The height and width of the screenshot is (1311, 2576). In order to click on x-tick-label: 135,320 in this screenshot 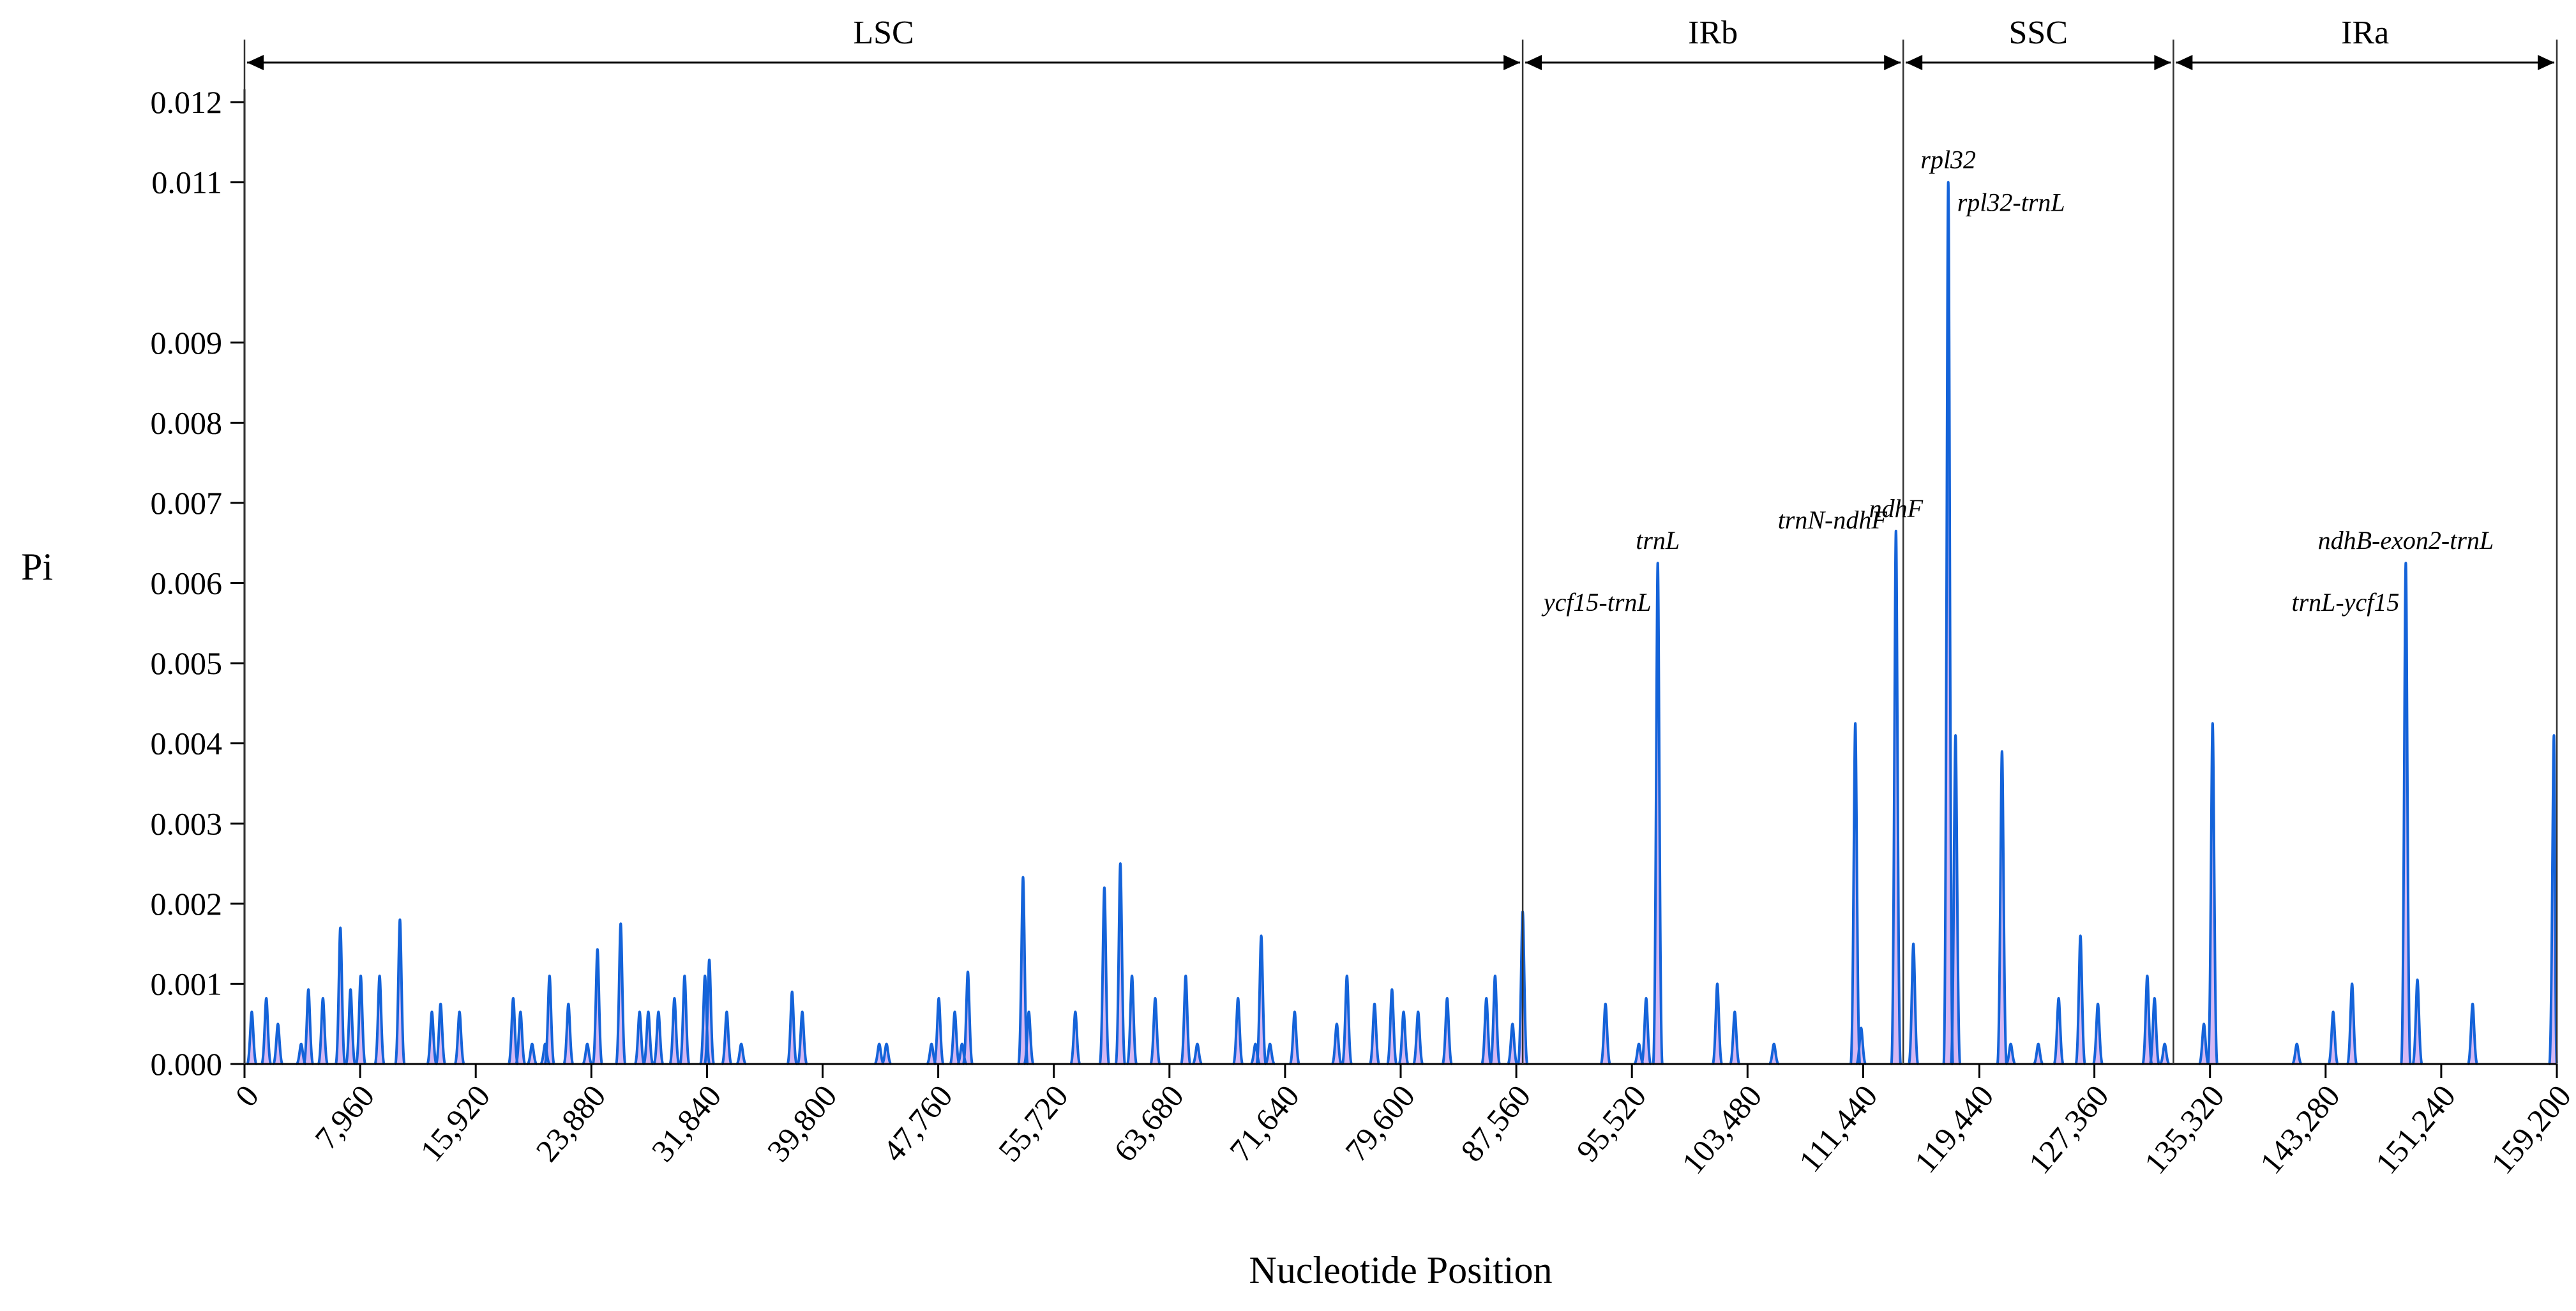, I will do `click(2184, 1129)`.